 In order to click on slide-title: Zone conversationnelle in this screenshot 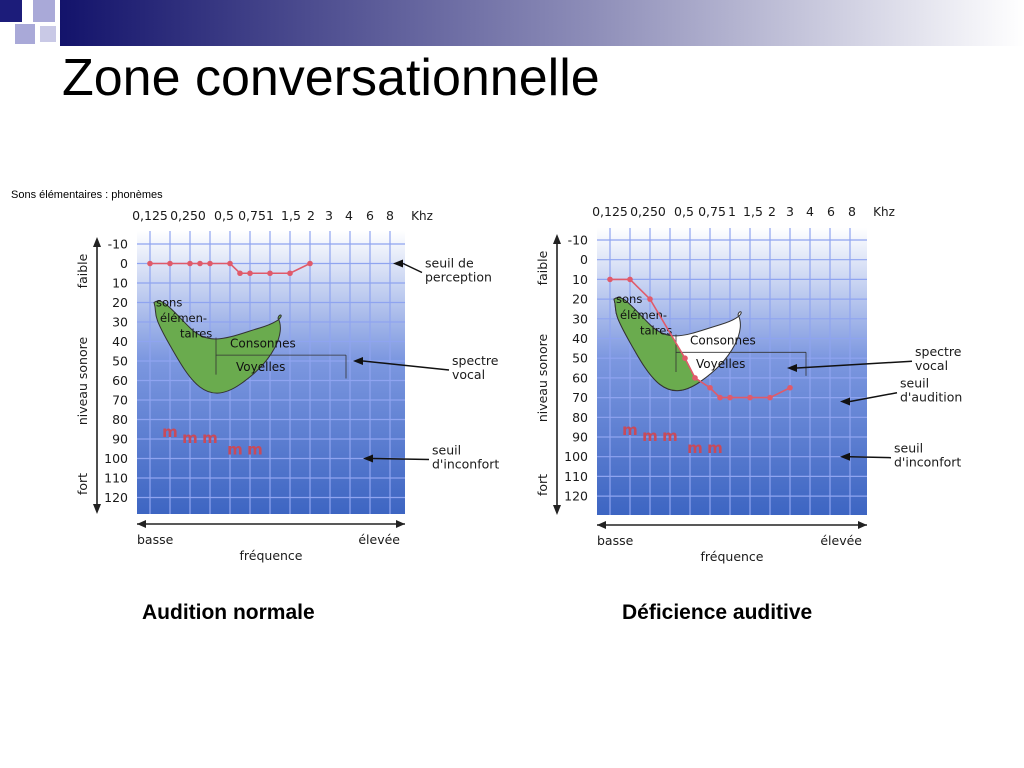, I will do `click(331, 78)`.